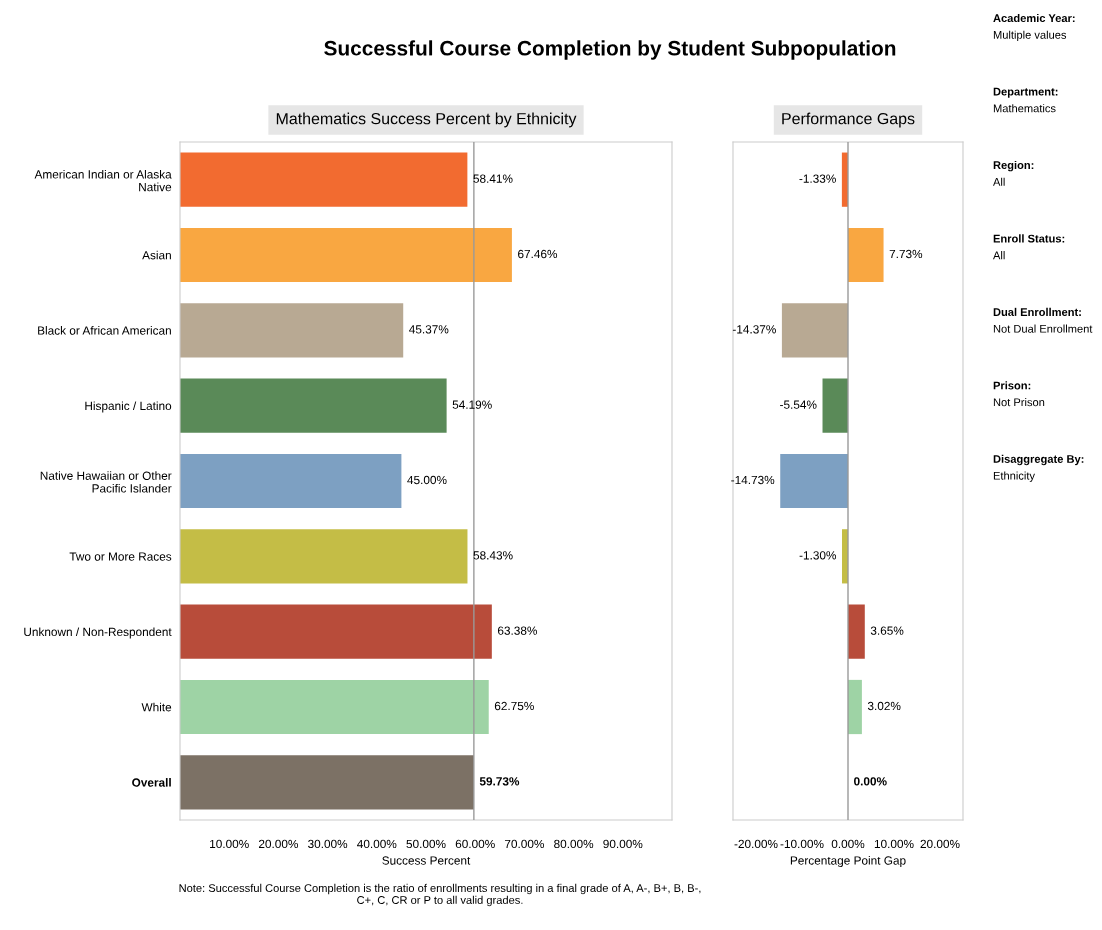  What do you see at coordinates (328, 844) in the screenshot?
I see `x-tick-label: 30.00%` at bounding box center [328, 844].